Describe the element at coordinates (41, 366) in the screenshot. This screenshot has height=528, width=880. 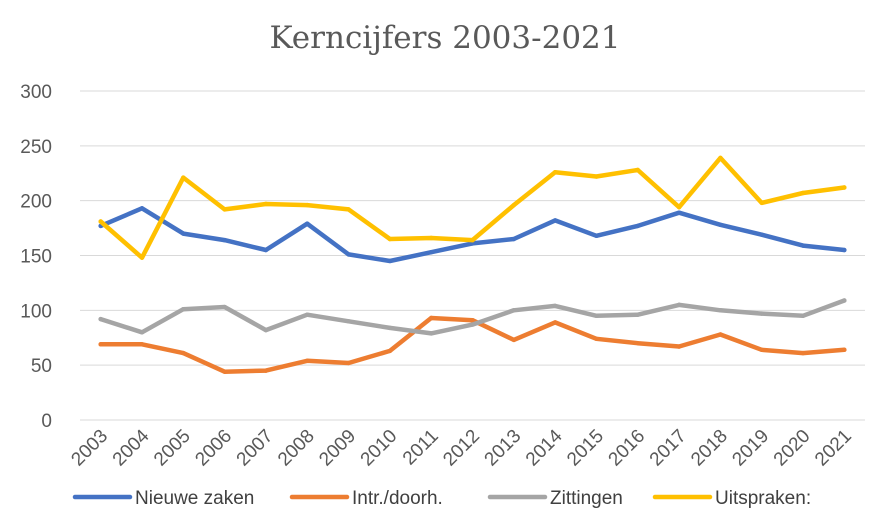
I see `y-tick-label: 50` at that location.